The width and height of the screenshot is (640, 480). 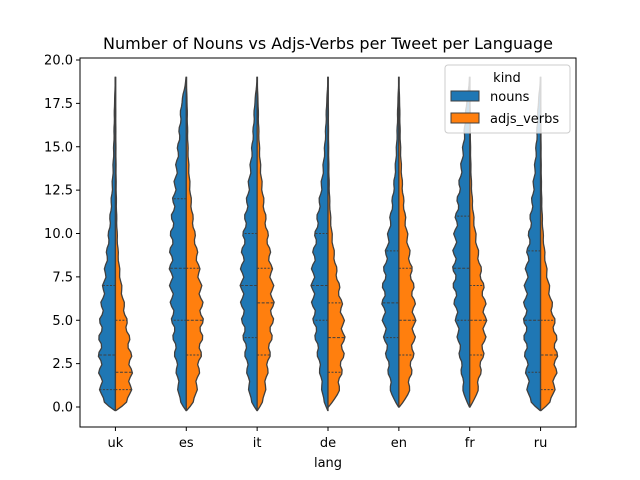 What do you see at coordinates (524, 119) in the screenshot?
I see `legend-label-adjs-verbs: adjs_verbs` at bounding box center [524, 119].